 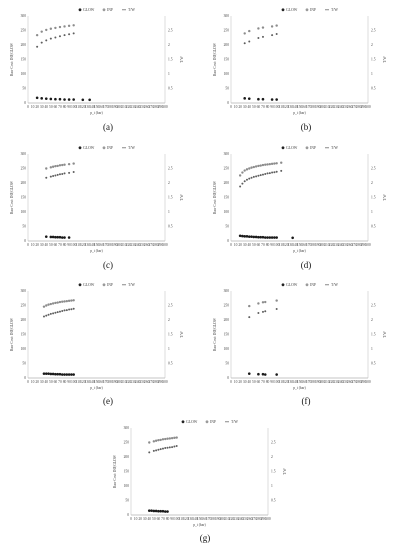 I want to click on legend-label-tw: T/W, so click(x=131, y=148).